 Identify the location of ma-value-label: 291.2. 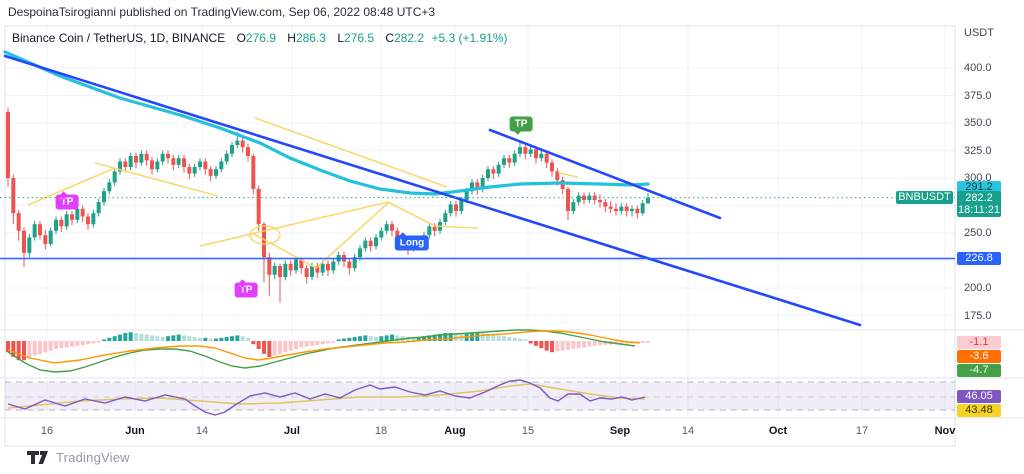
(979, 187).